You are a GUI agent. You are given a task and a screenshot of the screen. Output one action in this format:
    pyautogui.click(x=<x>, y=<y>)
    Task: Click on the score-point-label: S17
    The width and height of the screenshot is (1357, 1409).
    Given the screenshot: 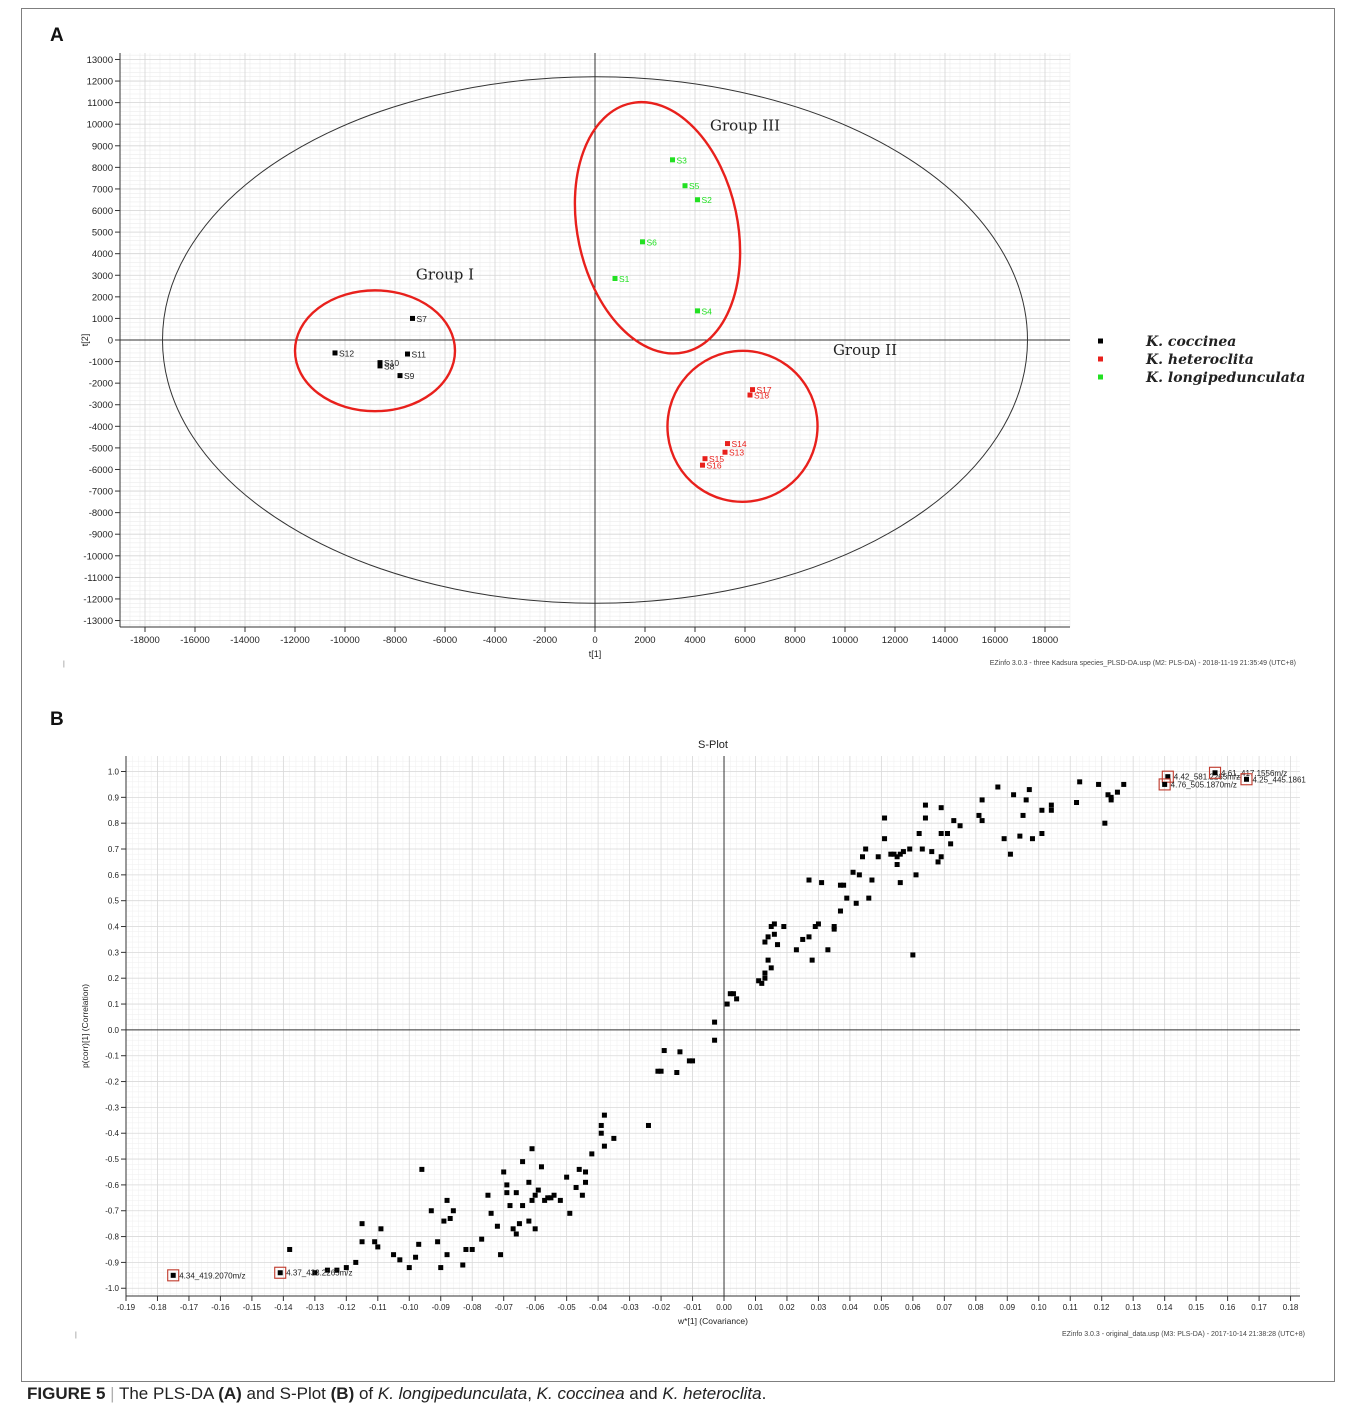 What is the action you would take?
    pyautogui.click(x=764, y=390)
    